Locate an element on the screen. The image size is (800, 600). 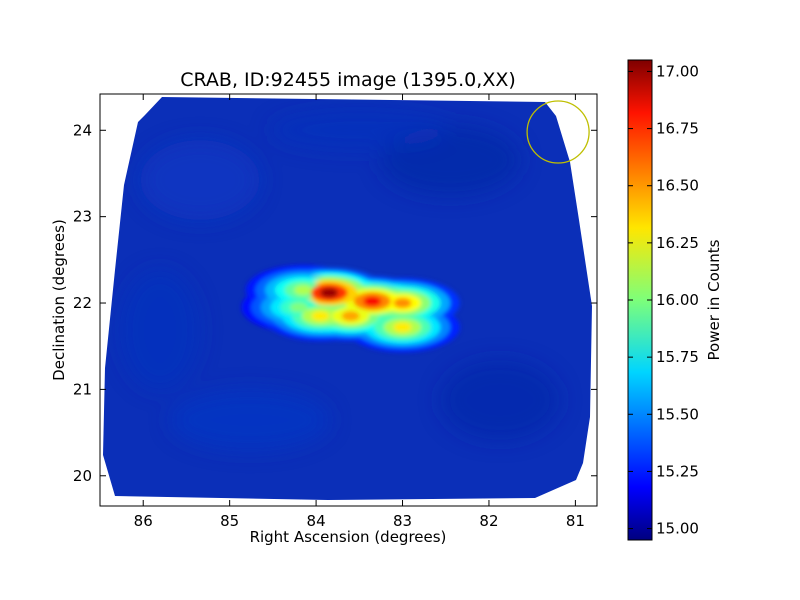
x-tick-label: 85 is located at coordinates (229, 521).